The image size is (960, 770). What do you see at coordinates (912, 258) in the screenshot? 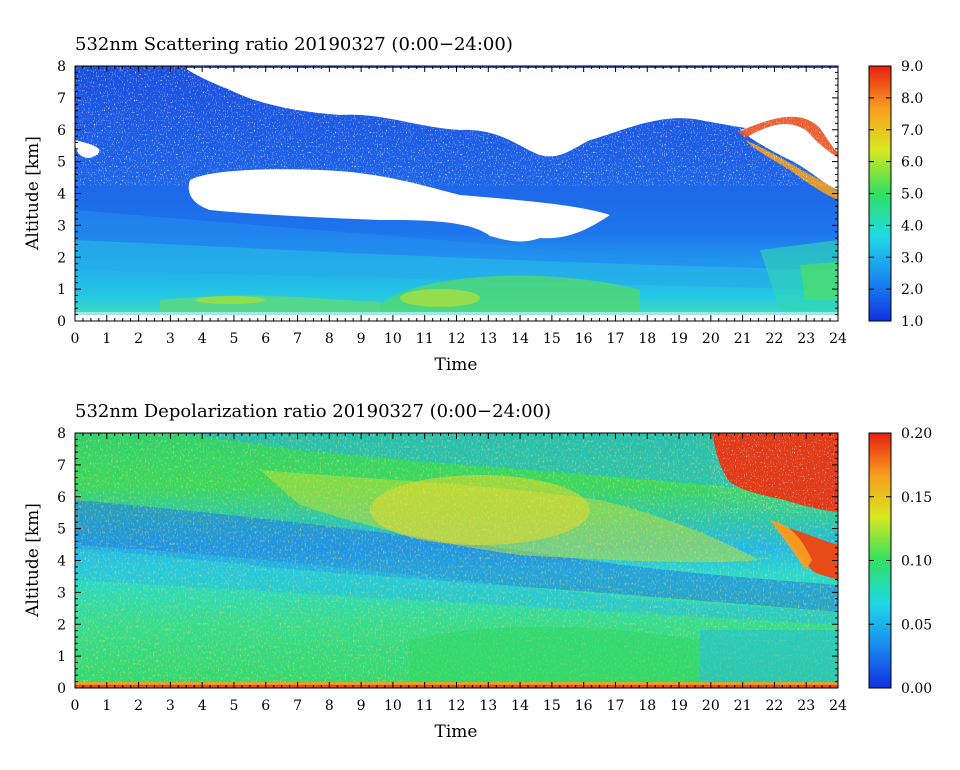
I see `colorbar-tick-label: 3.0` at bounding box center [912, 258].